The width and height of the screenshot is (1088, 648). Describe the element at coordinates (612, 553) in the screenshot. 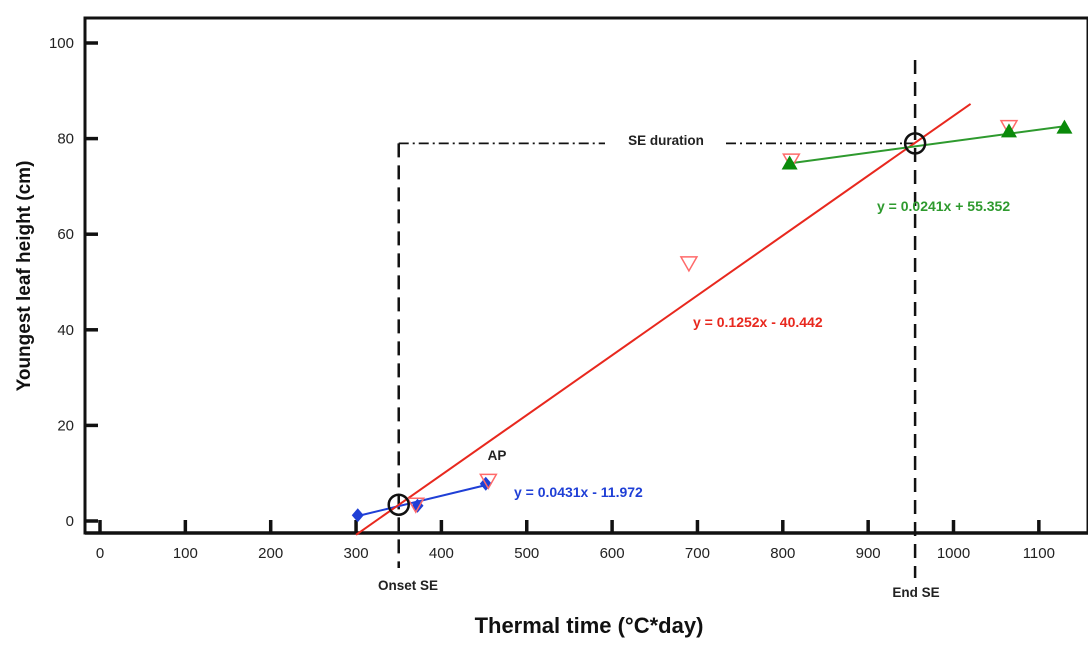

I see `x-tick-label: 600` at that location.